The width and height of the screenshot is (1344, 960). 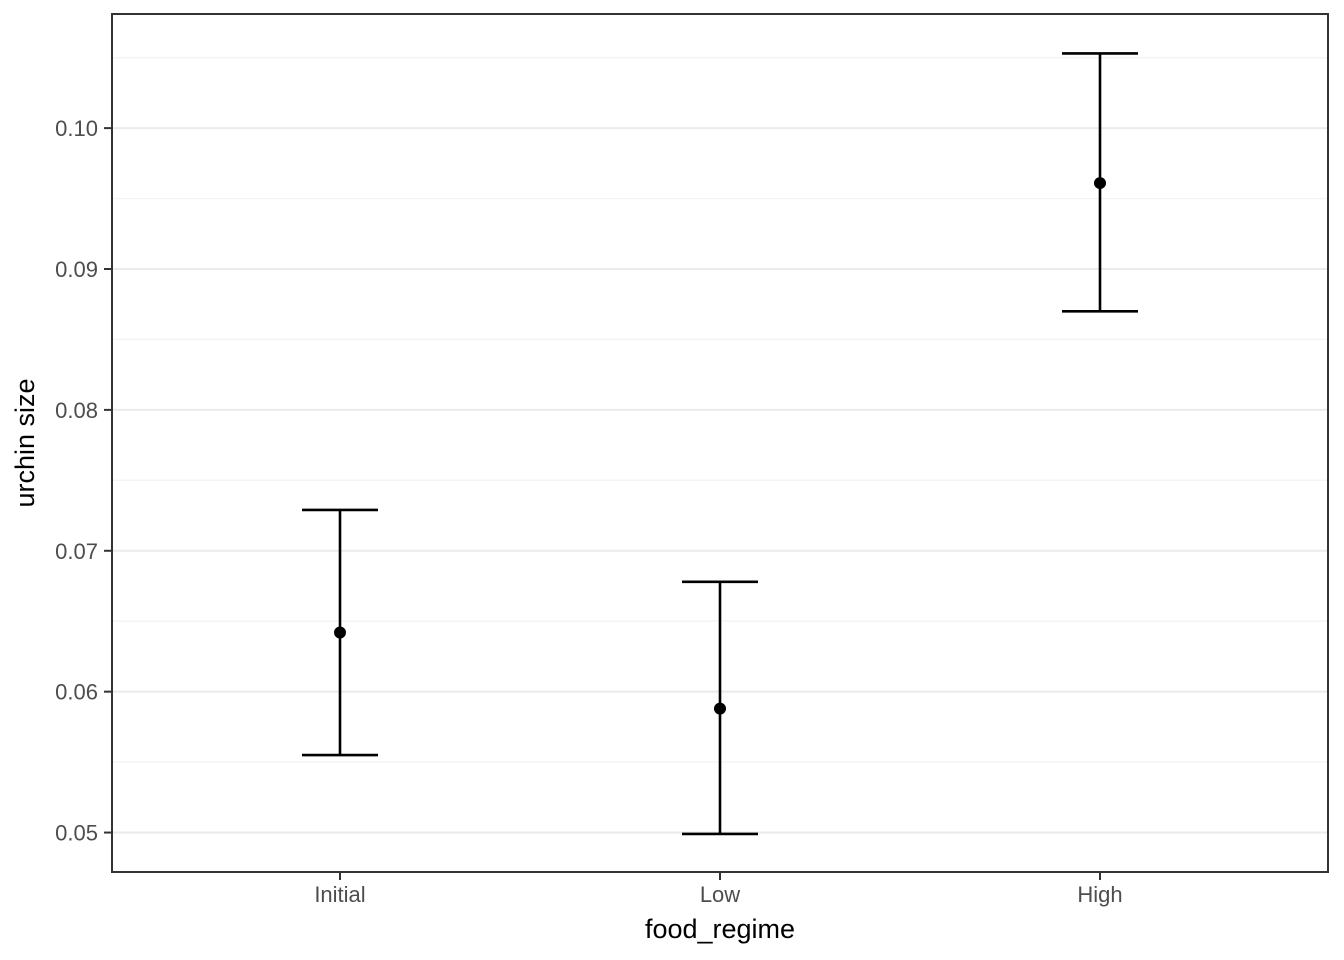 I want to click on y-tick-label: 0.05, so click(x=76, y=833).